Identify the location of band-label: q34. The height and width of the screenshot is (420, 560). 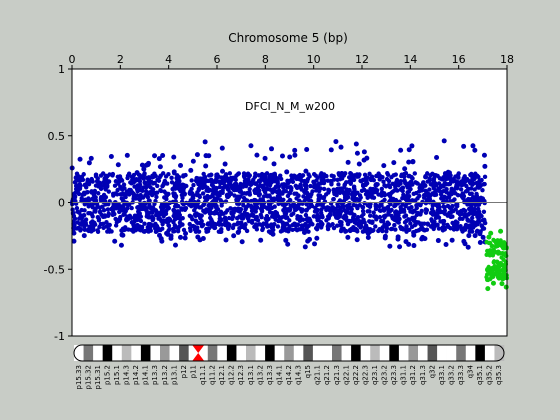
(471, 371).